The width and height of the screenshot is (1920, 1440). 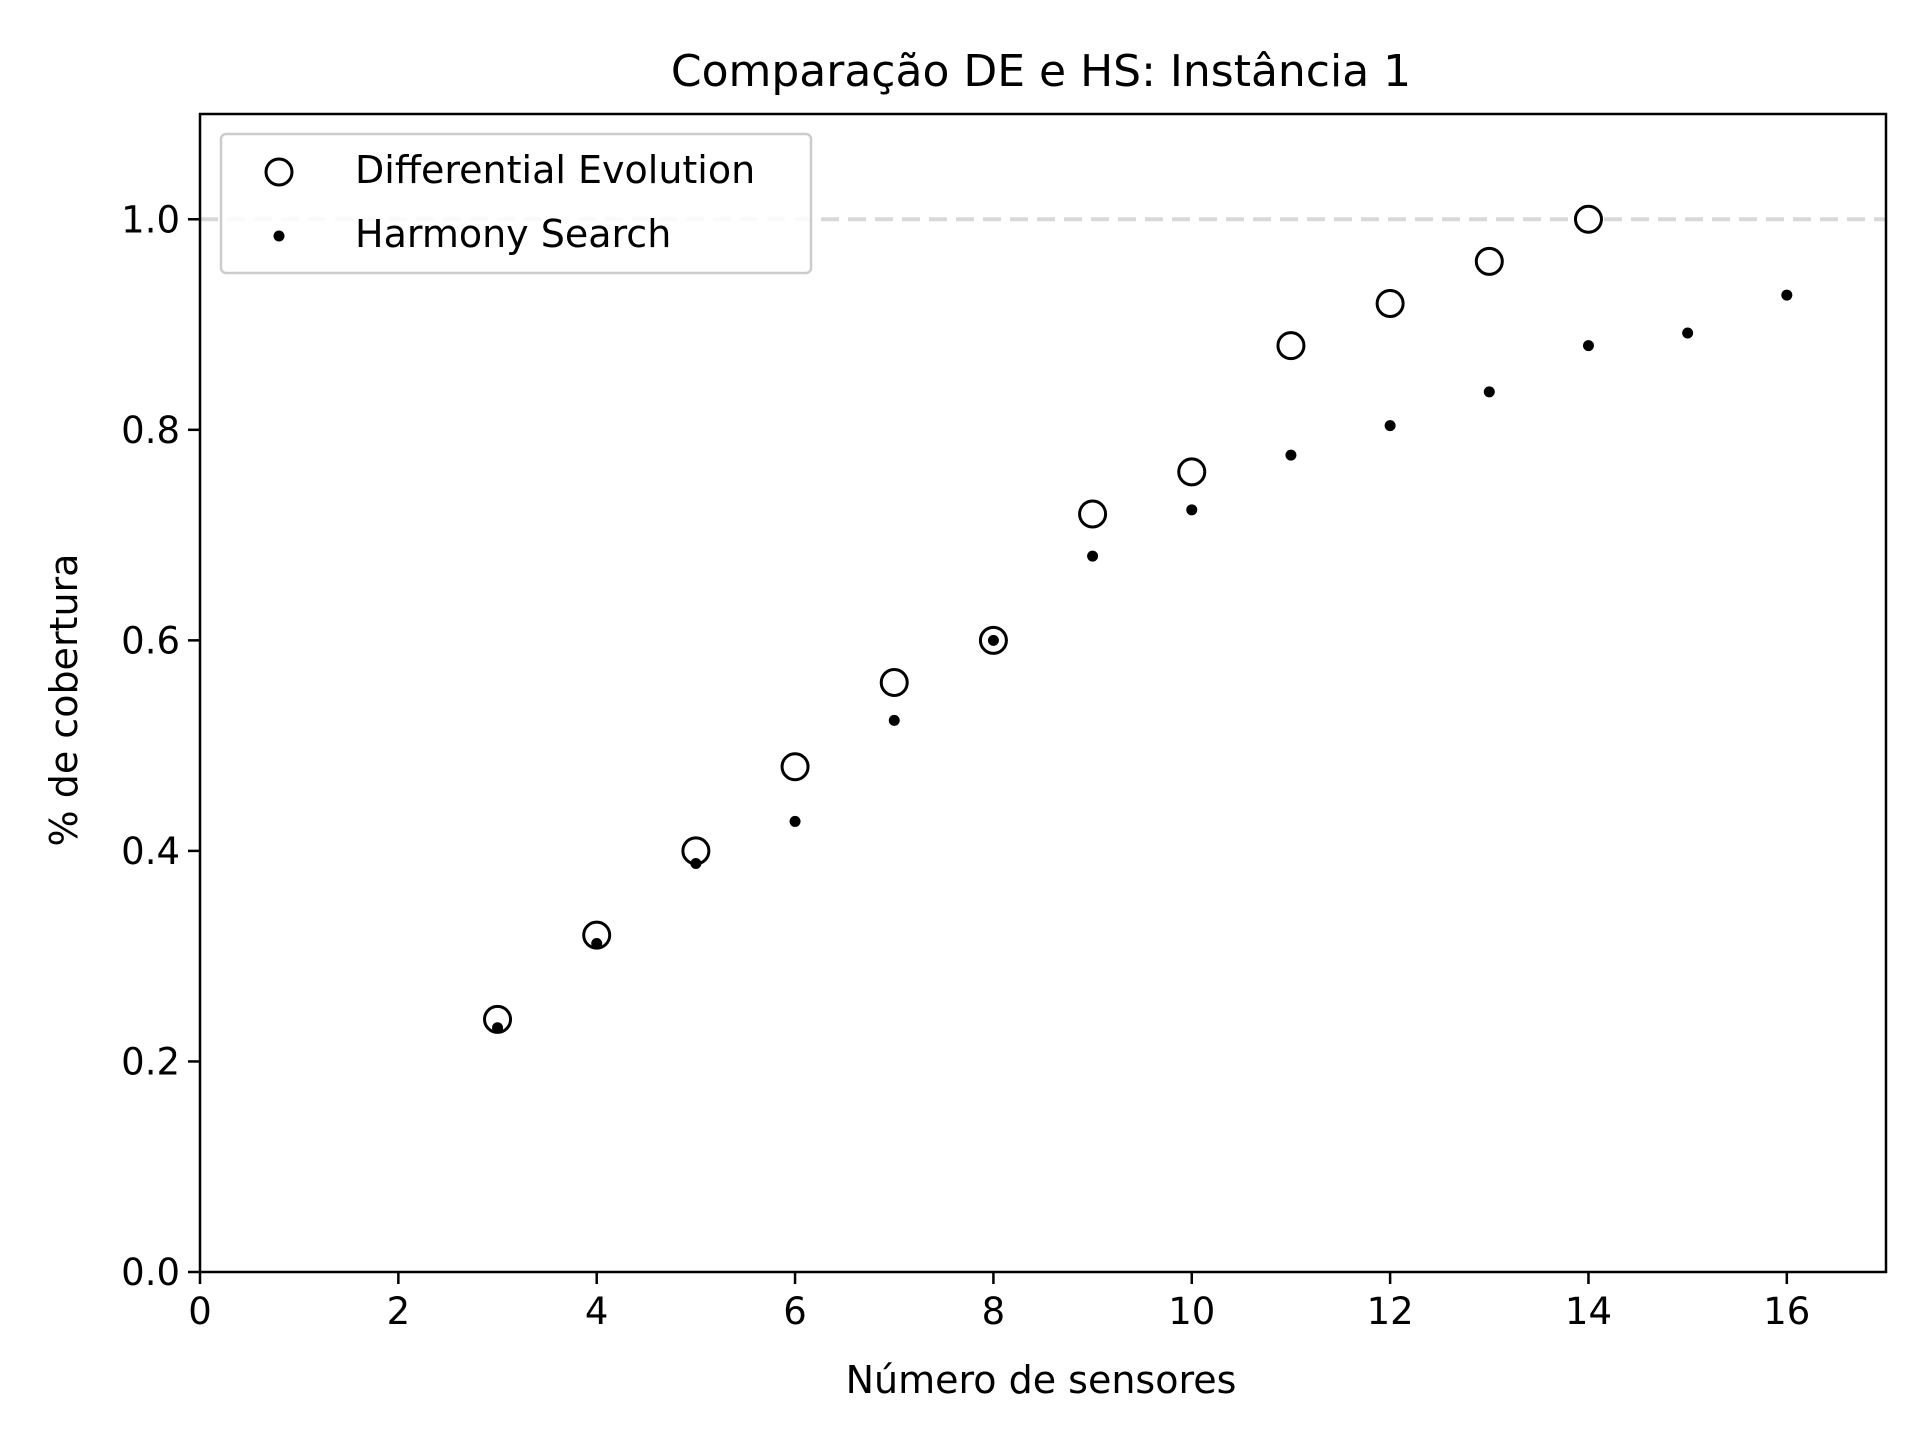 I want to click on y-axis: 0.0 0.2 0.4 0.6 0.8 1.0, so click(x=160, y=746).